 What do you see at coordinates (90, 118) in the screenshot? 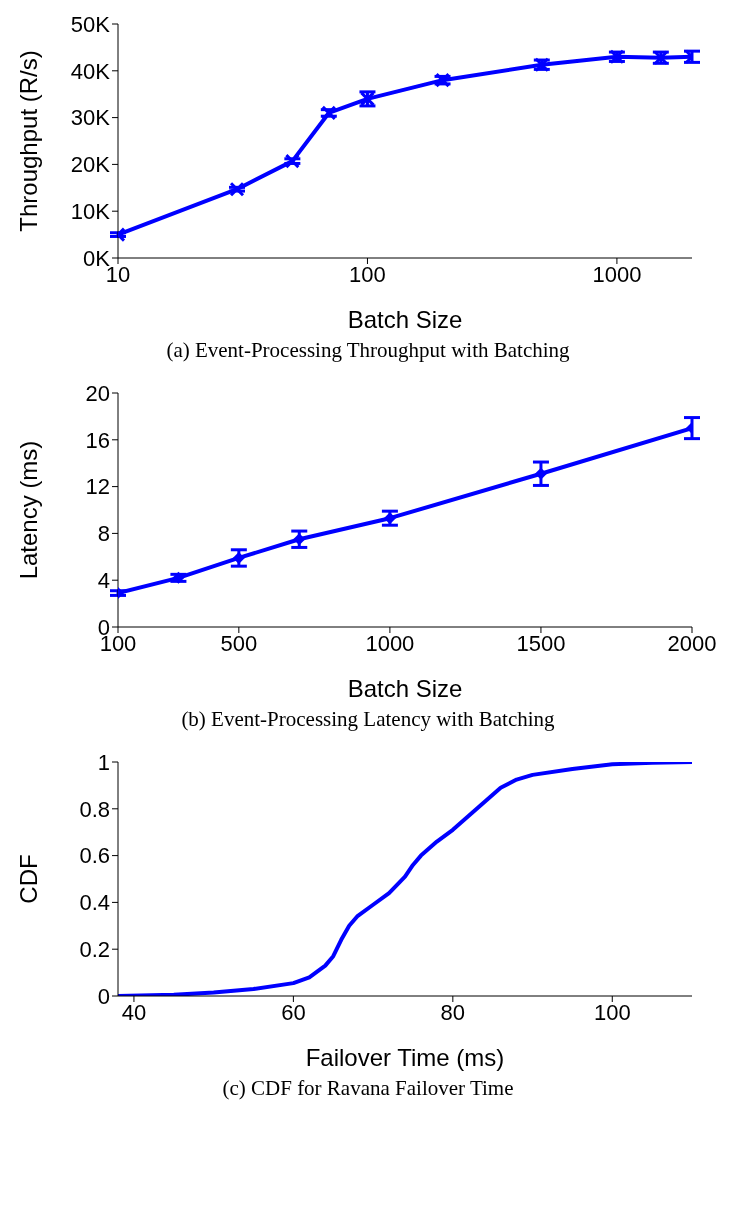
I see `y-tick-label: 30K` at bounding box center [90, 118].